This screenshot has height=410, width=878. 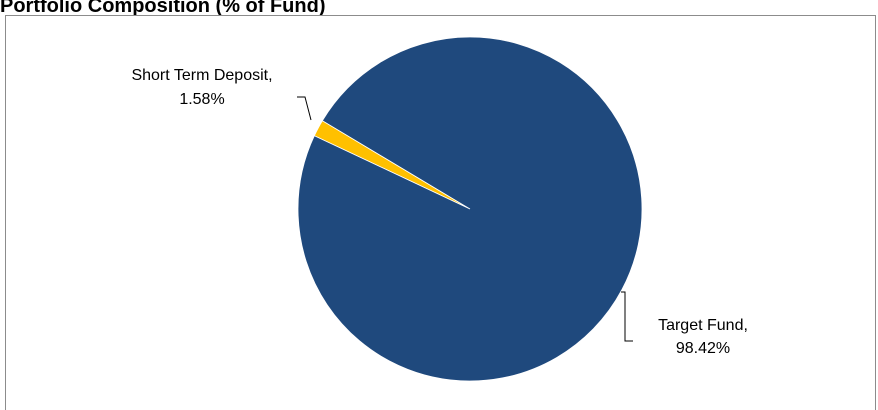 I want to click on data-label-category: Target Fund,, so click(x=703, y=325).